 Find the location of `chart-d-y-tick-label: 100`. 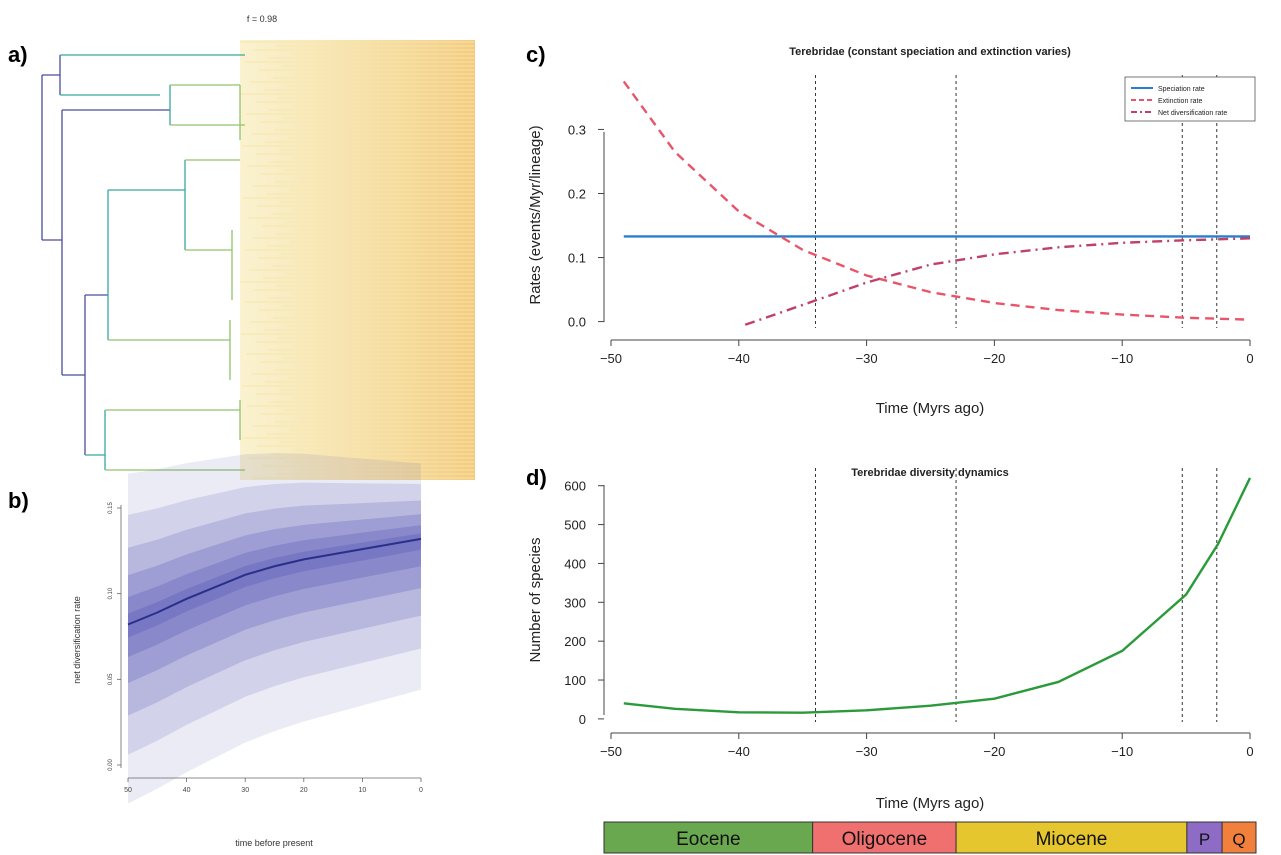

chart-d-y-tick-label: 100 is located at coordinates (575, 680).